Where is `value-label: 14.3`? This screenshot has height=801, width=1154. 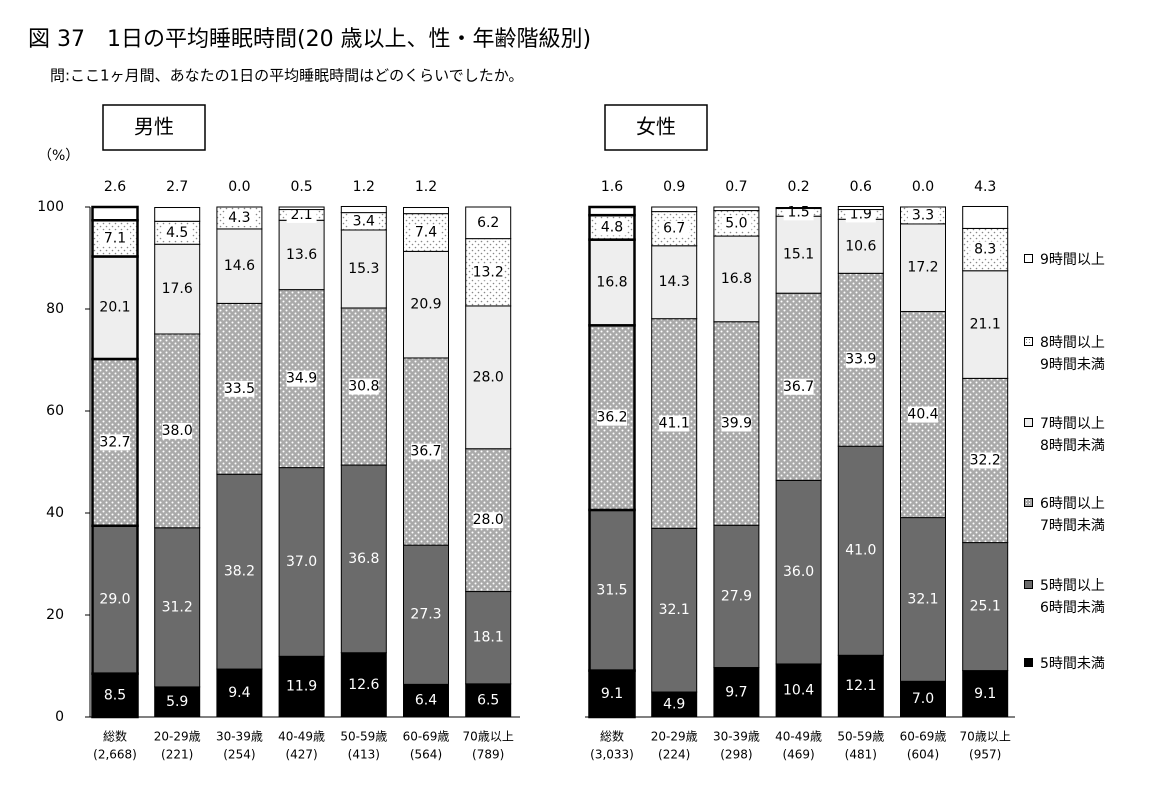
value-label: 14.3 is located at coordinates (674, 282).